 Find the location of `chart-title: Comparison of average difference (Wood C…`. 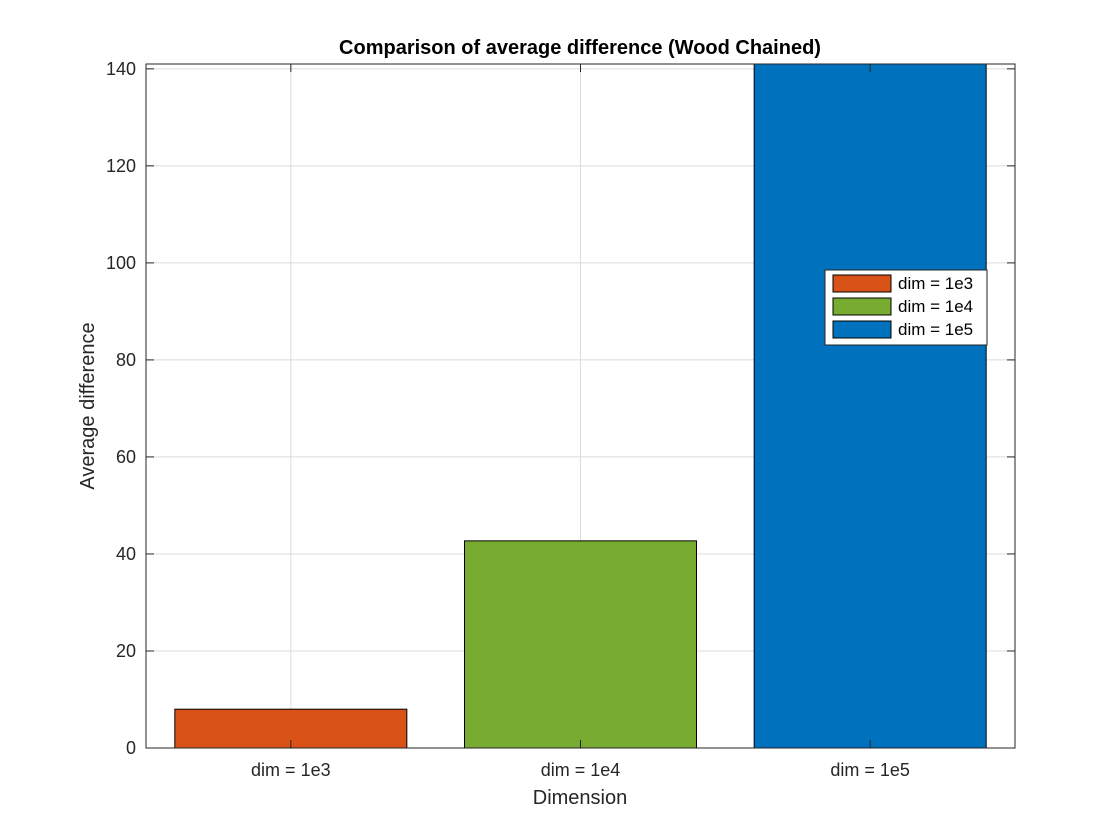

chart-title: Comparison of average difference (Wood C… is located at coordinates (580, 48).